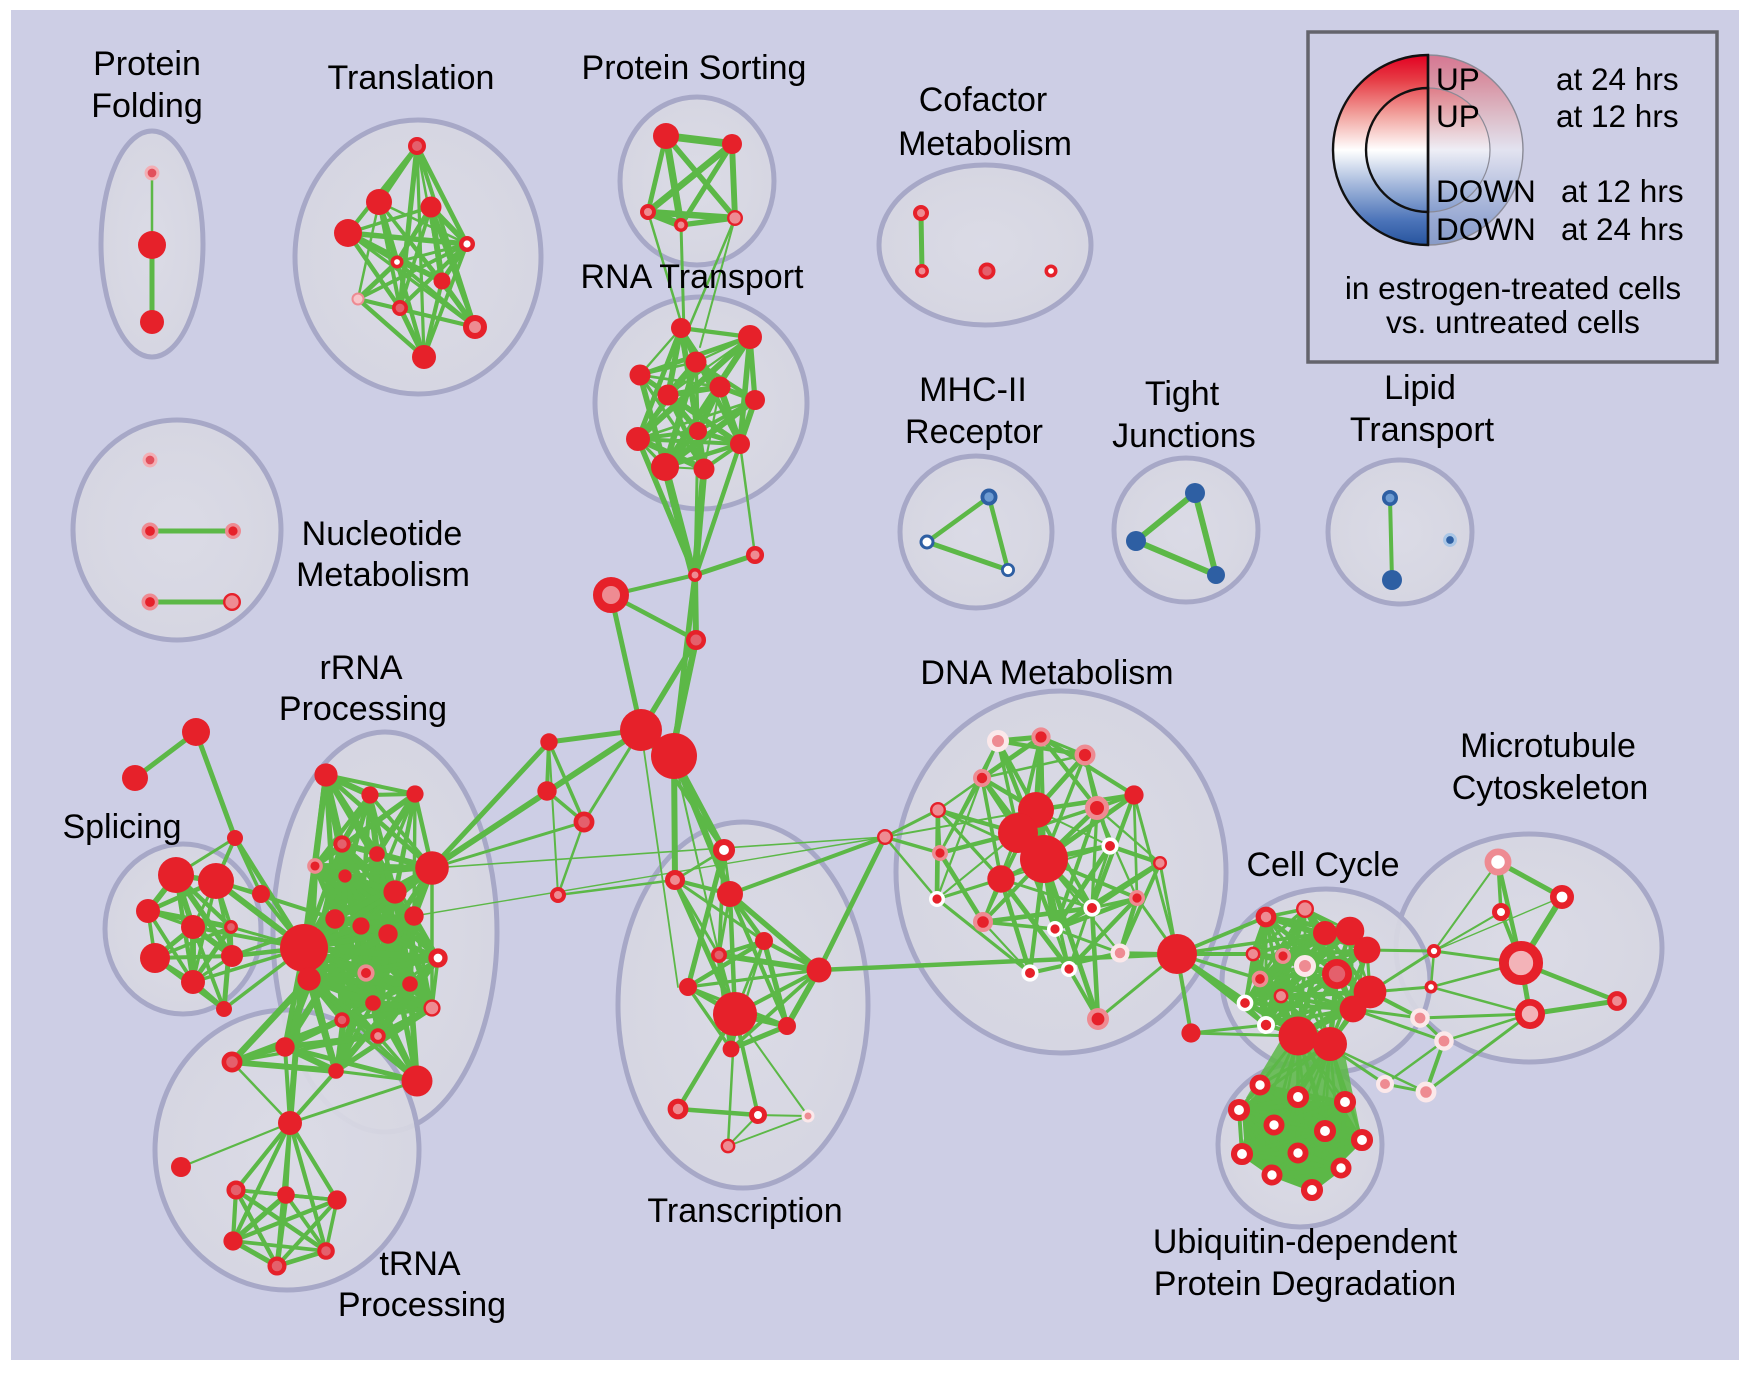 Image resolution: width=1750 pixels, height=1376 pixels. What do you see at coordinates (1422, 430) in the screenshot?
I see `svg-text: Transport` at bounding box center [1422, 430].